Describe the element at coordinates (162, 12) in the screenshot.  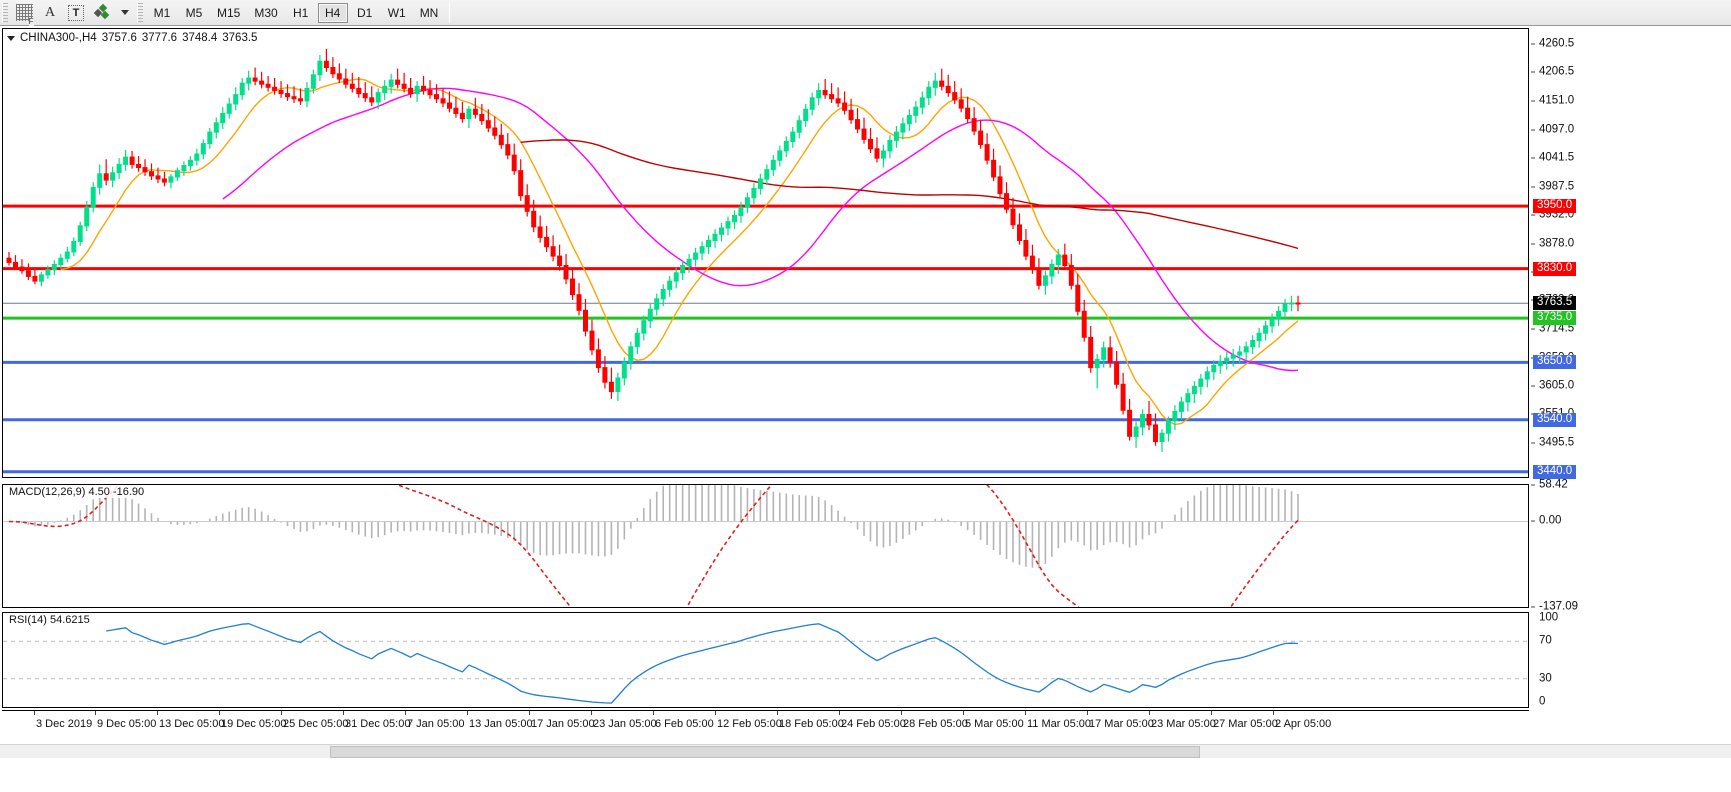
I see `timeframe-m1: M1` at that location.